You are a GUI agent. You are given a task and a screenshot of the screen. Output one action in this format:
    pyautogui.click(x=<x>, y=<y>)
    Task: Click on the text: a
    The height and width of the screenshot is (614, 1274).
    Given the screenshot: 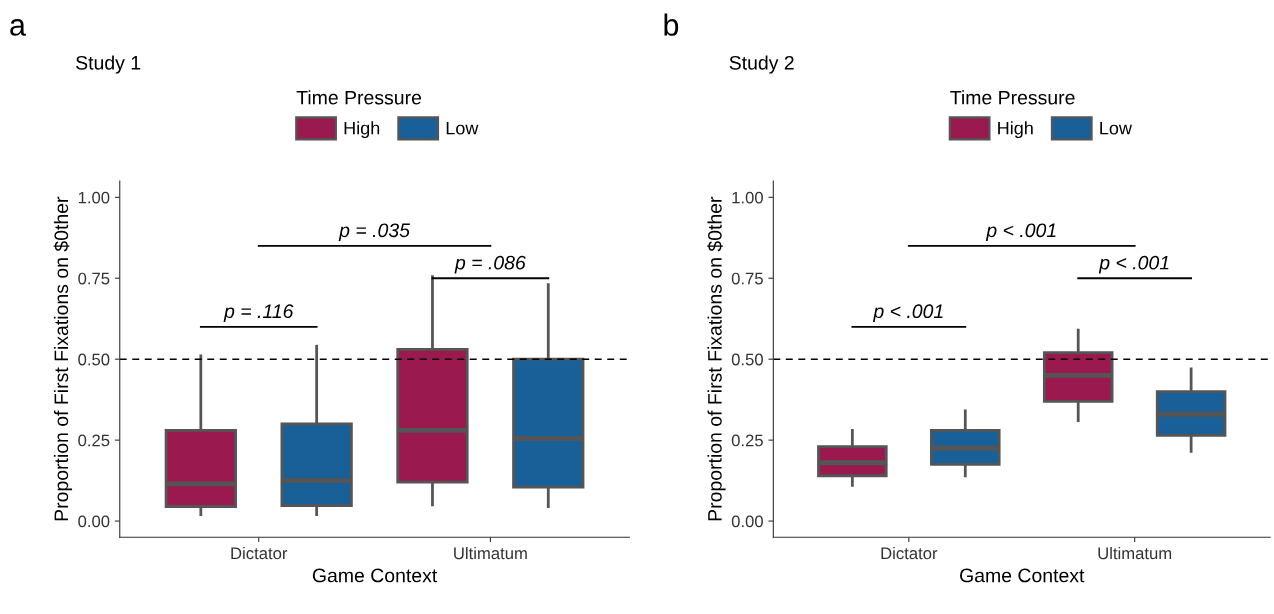 What is the action you would take?
    pyautogui.click(x=18, y=27)
    